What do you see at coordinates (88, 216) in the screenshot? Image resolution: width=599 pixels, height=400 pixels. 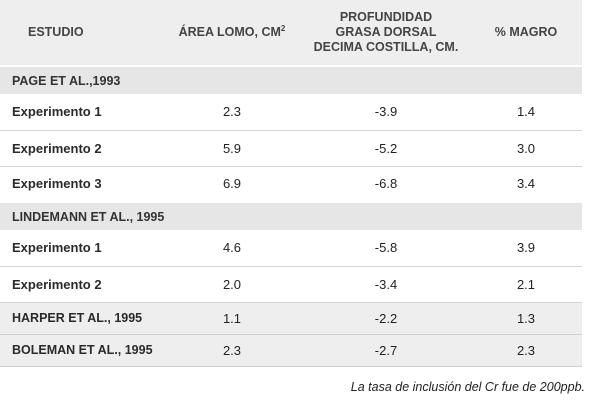 I see `group-title: LINDEMANN ET AL., 1995` at bounding box center [88, 216].